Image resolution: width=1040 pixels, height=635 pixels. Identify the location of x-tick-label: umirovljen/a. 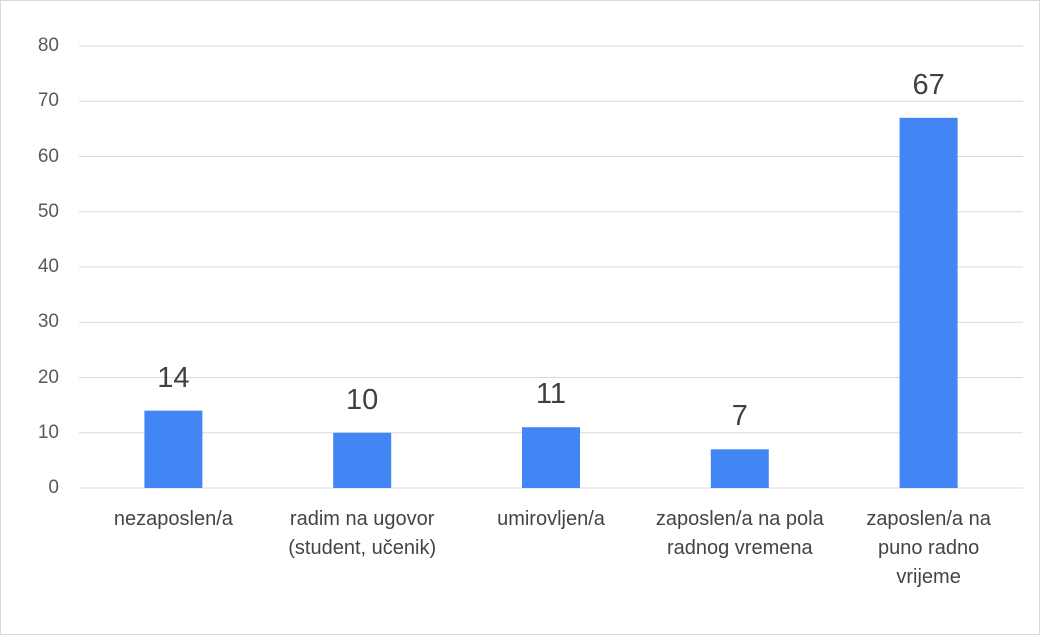
(551, 519).